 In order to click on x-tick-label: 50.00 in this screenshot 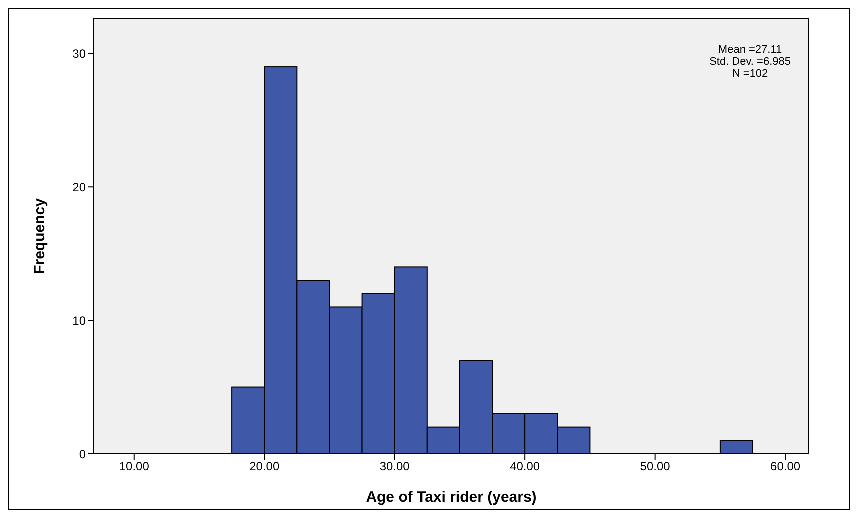, I will do `click(655, 467)`.